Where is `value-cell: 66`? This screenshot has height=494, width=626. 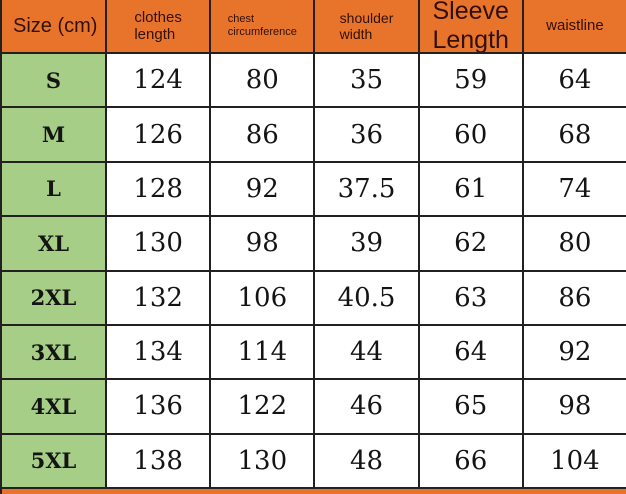 value-cell: 66 is located at coordinates (471, 461).